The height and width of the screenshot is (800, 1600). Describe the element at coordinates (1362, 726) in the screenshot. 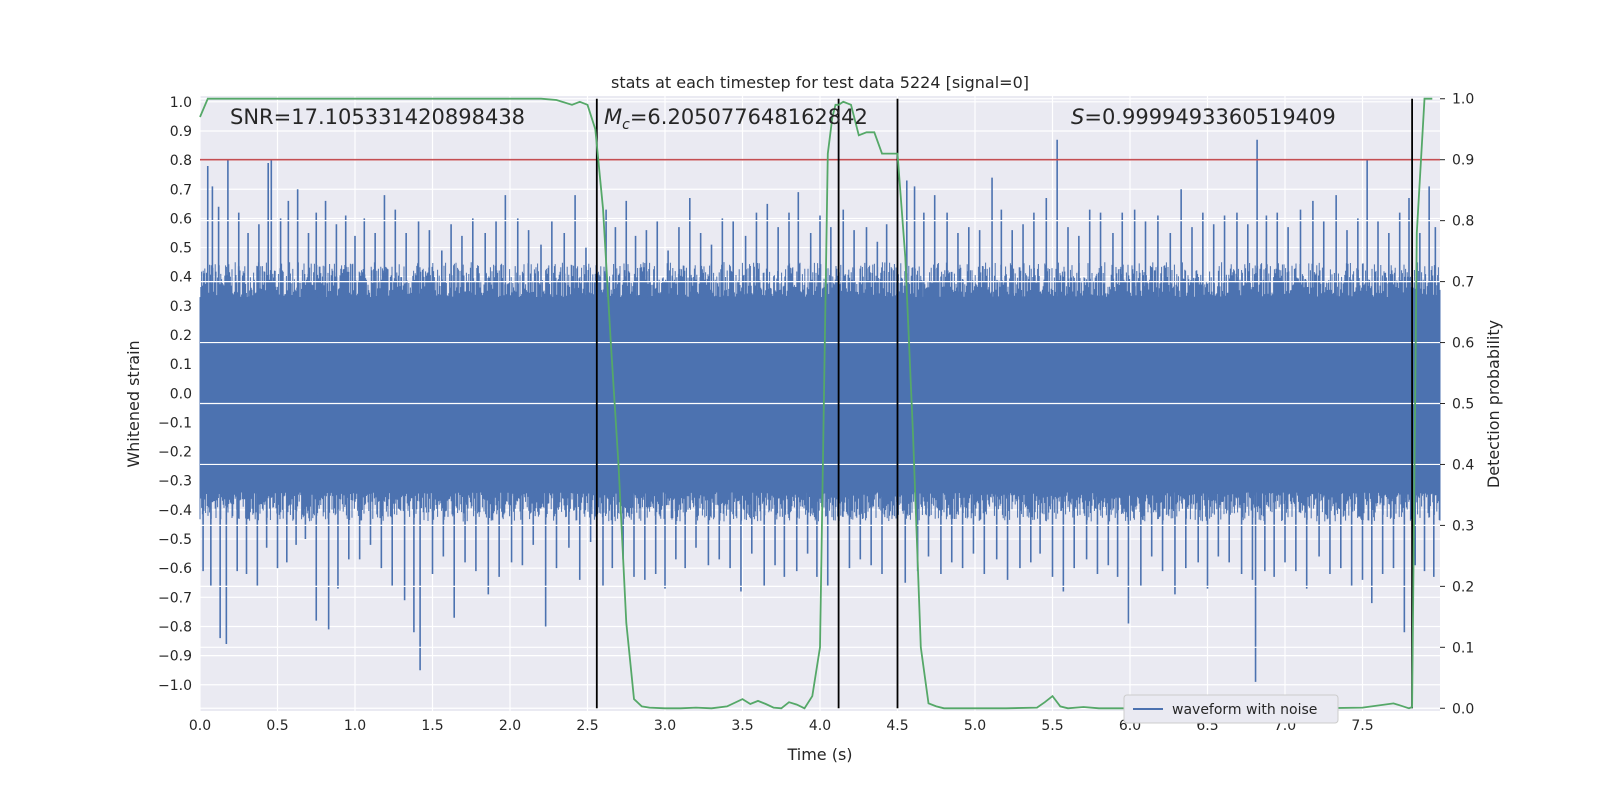

I see `x-tick-label: 7.5` at that location.